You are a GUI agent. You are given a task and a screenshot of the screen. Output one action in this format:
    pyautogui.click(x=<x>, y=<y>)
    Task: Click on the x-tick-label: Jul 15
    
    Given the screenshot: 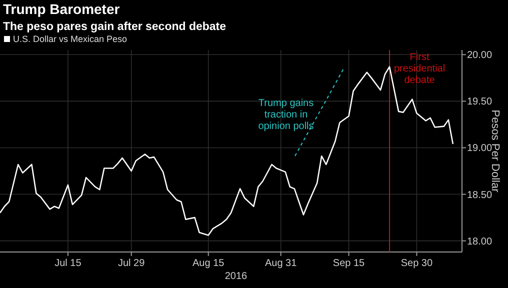 What is the action you would take?
    pyautogui.click(x=68, y=263)
    